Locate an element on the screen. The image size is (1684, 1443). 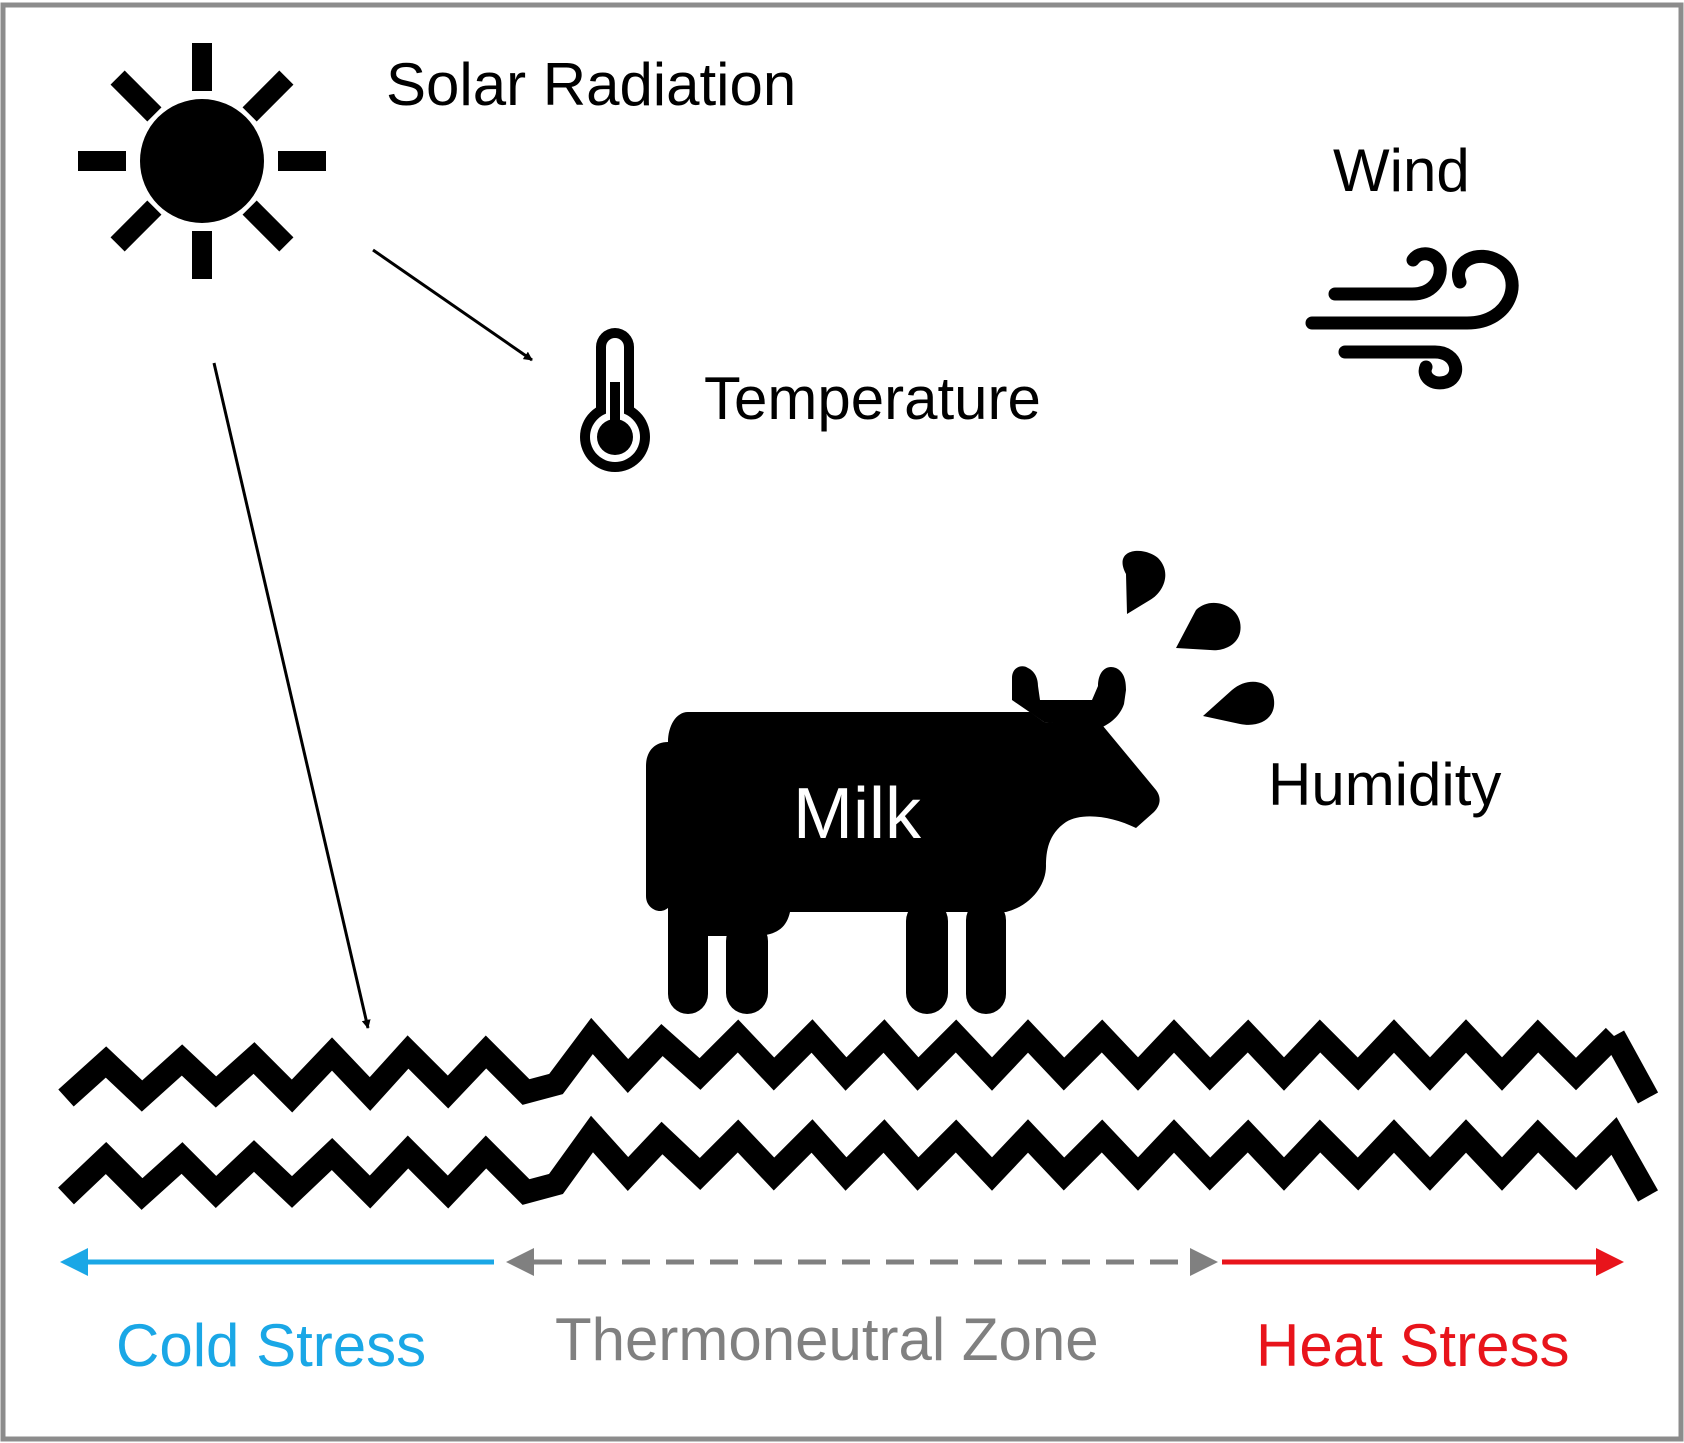
sun-icon is located at coordinates (202, 161).